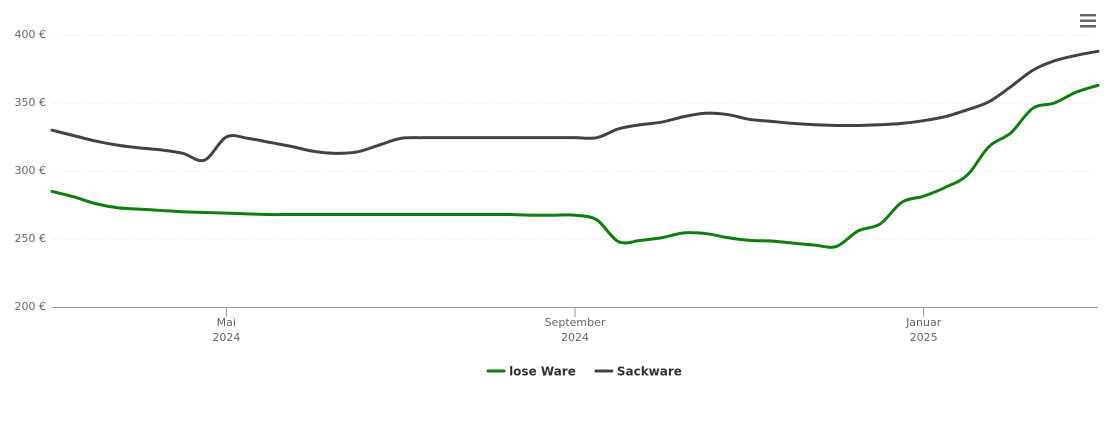  I want to click on y-tick-label: 250 €, so click(31, 238).